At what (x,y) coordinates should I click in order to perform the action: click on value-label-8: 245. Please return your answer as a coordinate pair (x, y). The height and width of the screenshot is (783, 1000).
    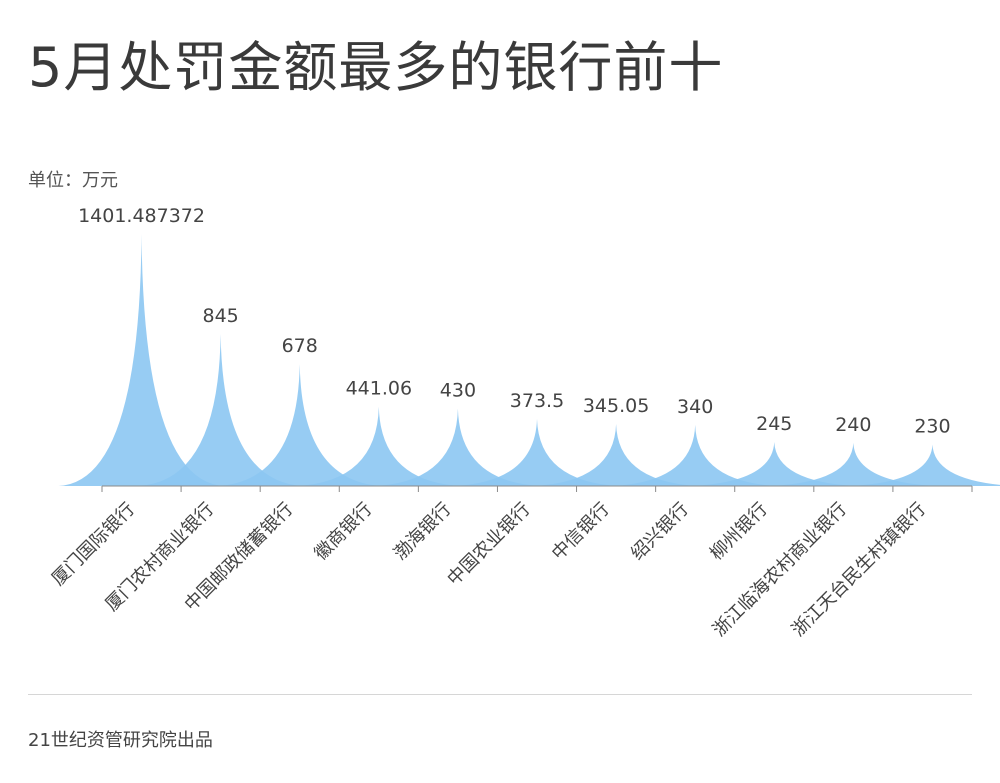
    Looking at the image, I should click on (774, 424).